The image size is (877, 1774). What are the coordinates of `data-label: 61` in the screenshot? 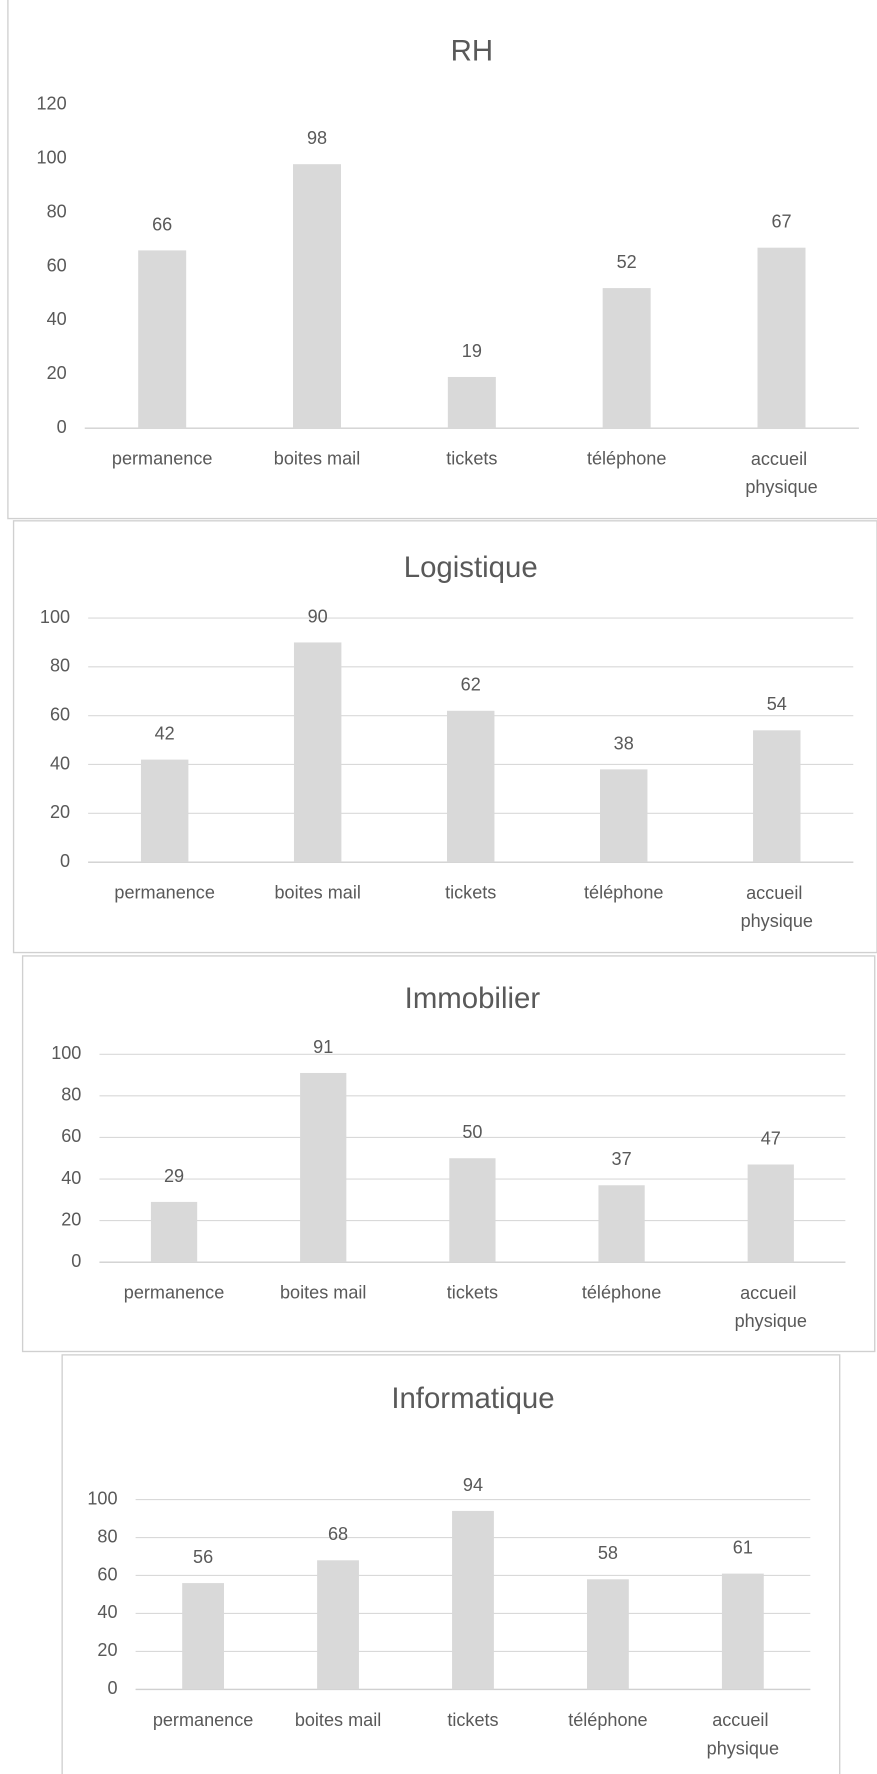 It's located at (743, 1548).